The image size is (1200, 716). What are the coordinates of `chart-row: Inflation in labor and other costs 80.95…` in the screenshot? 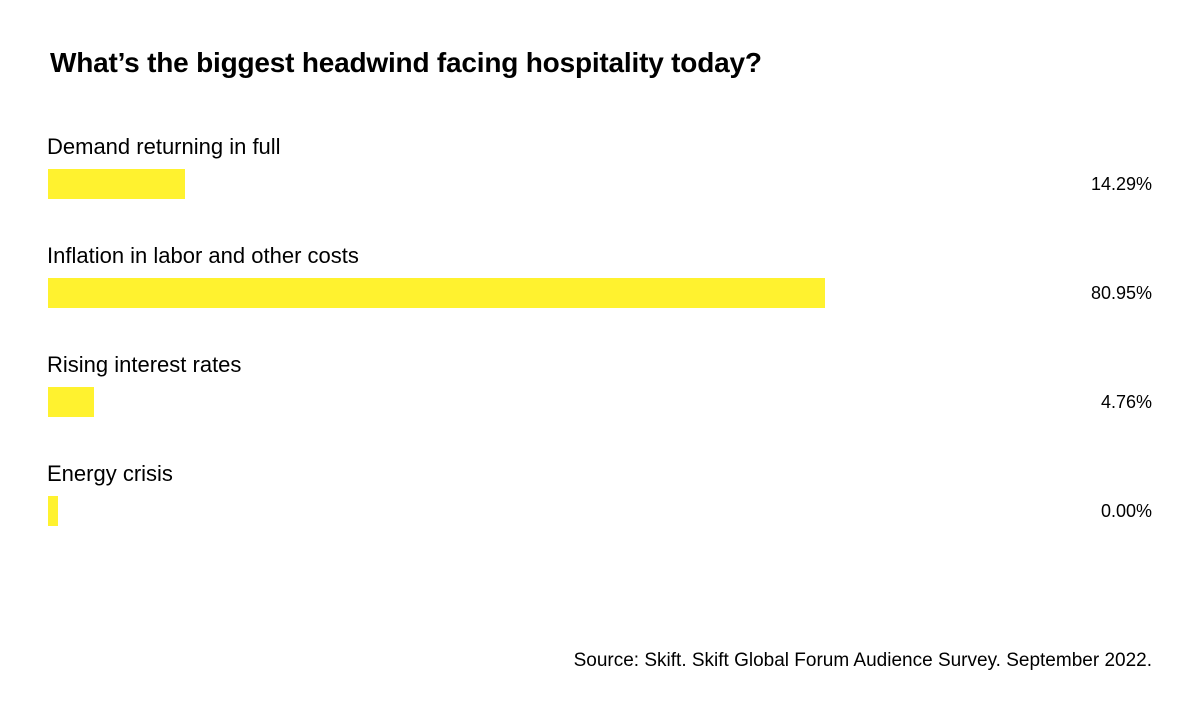 It's located at (600, 281).